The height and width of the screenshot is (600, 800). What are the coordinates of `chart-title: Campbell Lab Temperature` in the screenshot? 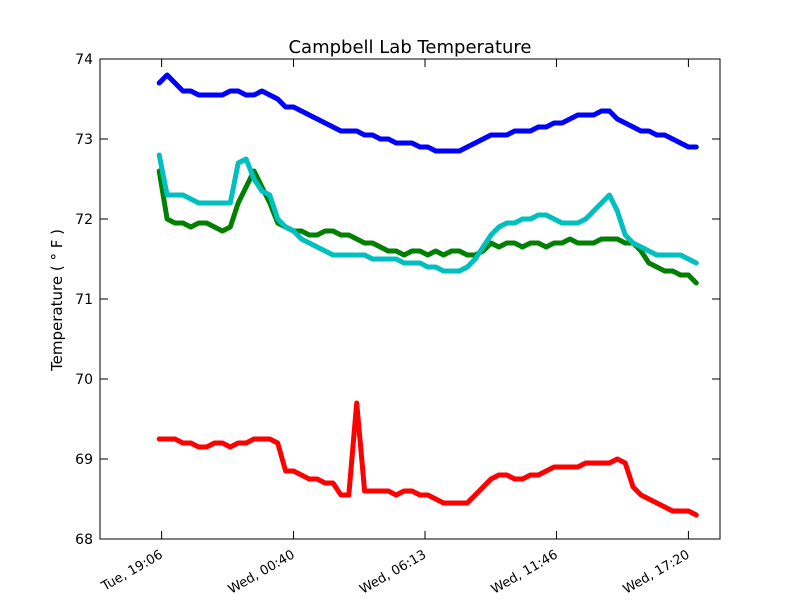 It's located at (409, 47).